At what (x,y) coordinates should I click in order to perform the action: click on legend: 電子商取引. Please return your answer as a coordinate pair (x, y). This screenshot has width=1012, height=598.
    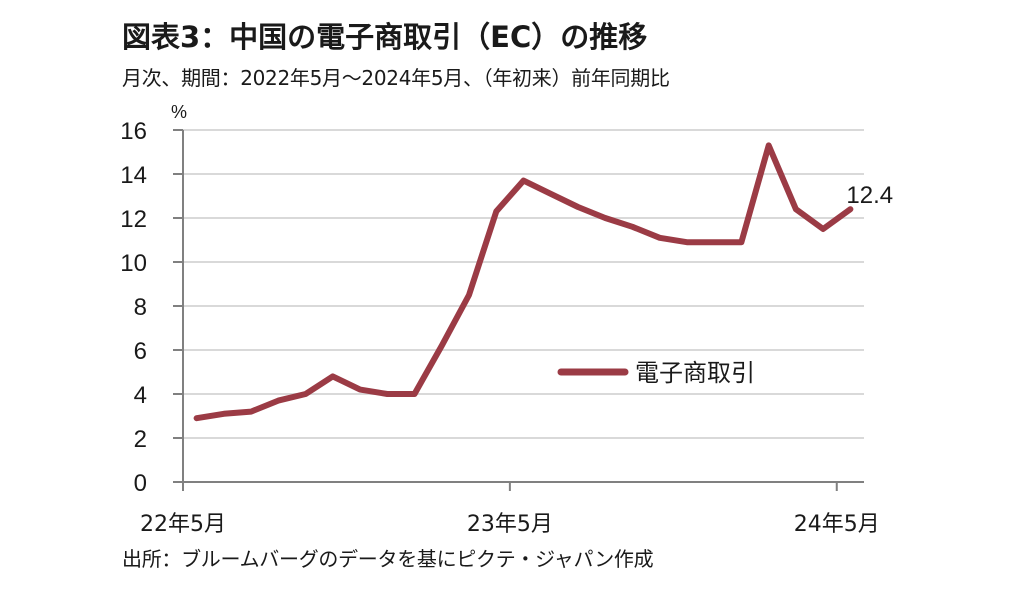
    Looking at the image, I should click on (656, 373).